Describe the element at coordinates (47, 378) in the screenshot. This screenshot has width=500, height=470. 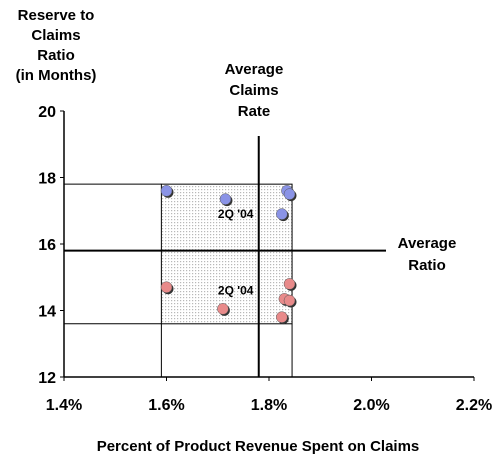
I see `y-tick-label: 12` at that location.